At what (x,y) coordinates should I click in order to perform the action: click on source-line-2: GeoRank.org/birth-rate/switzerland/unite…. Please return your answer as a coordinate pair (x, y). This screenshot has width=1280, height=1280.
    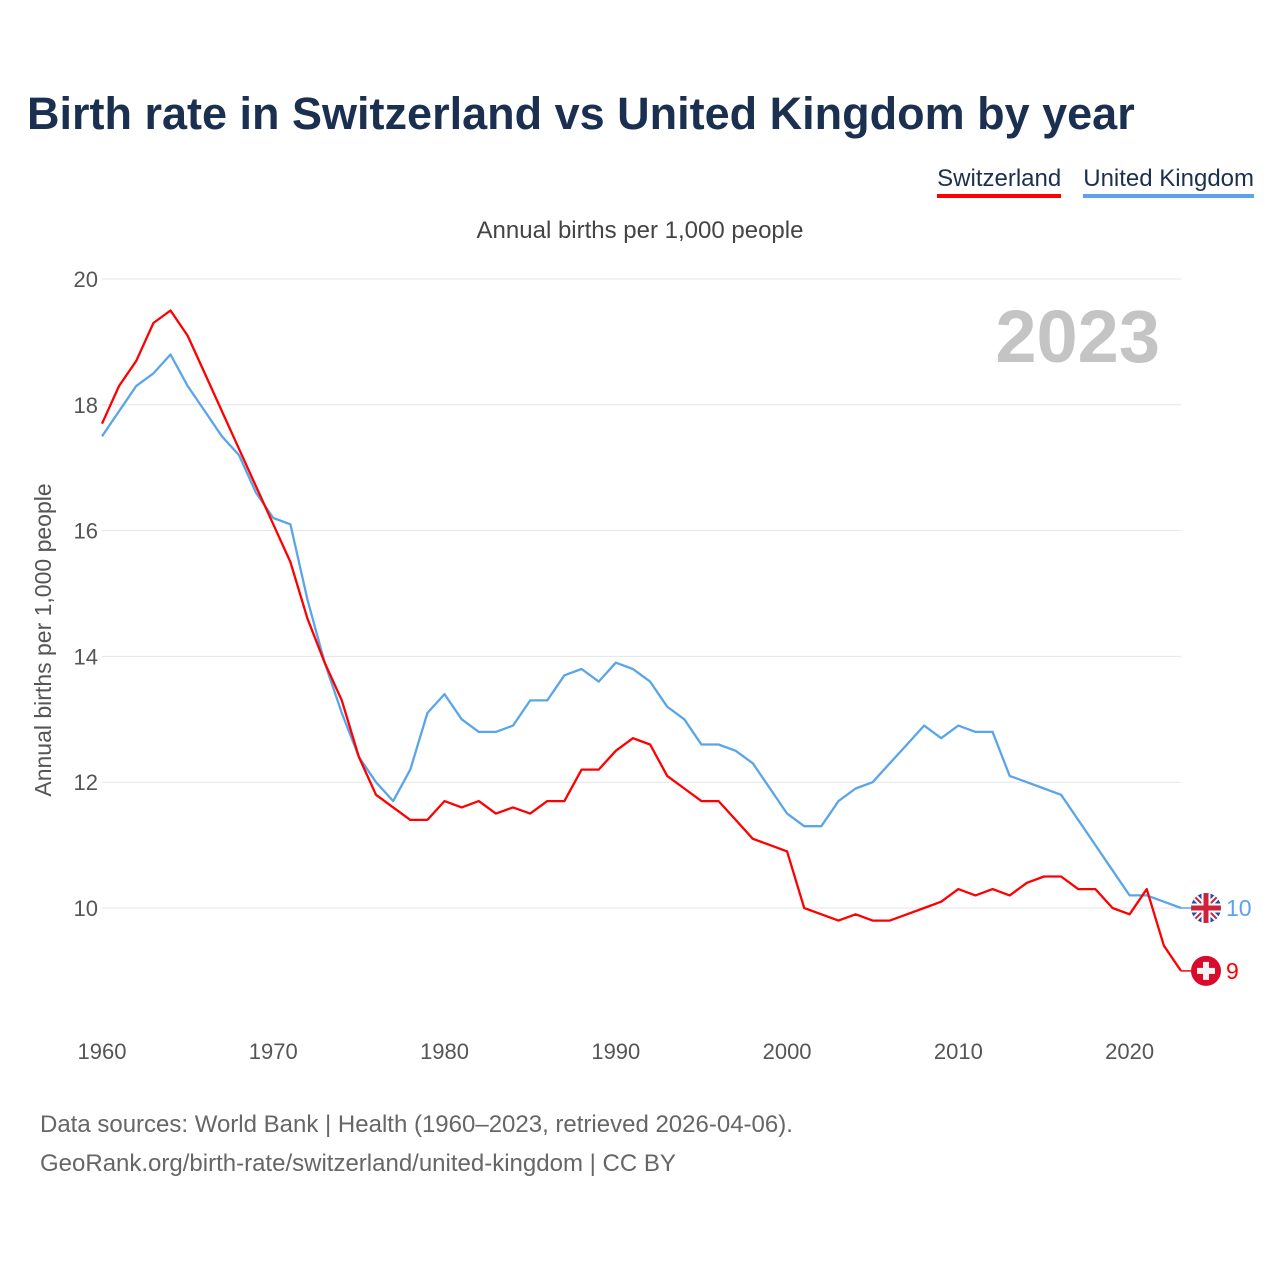
    Looking at the image, I should click on (358, 1163).